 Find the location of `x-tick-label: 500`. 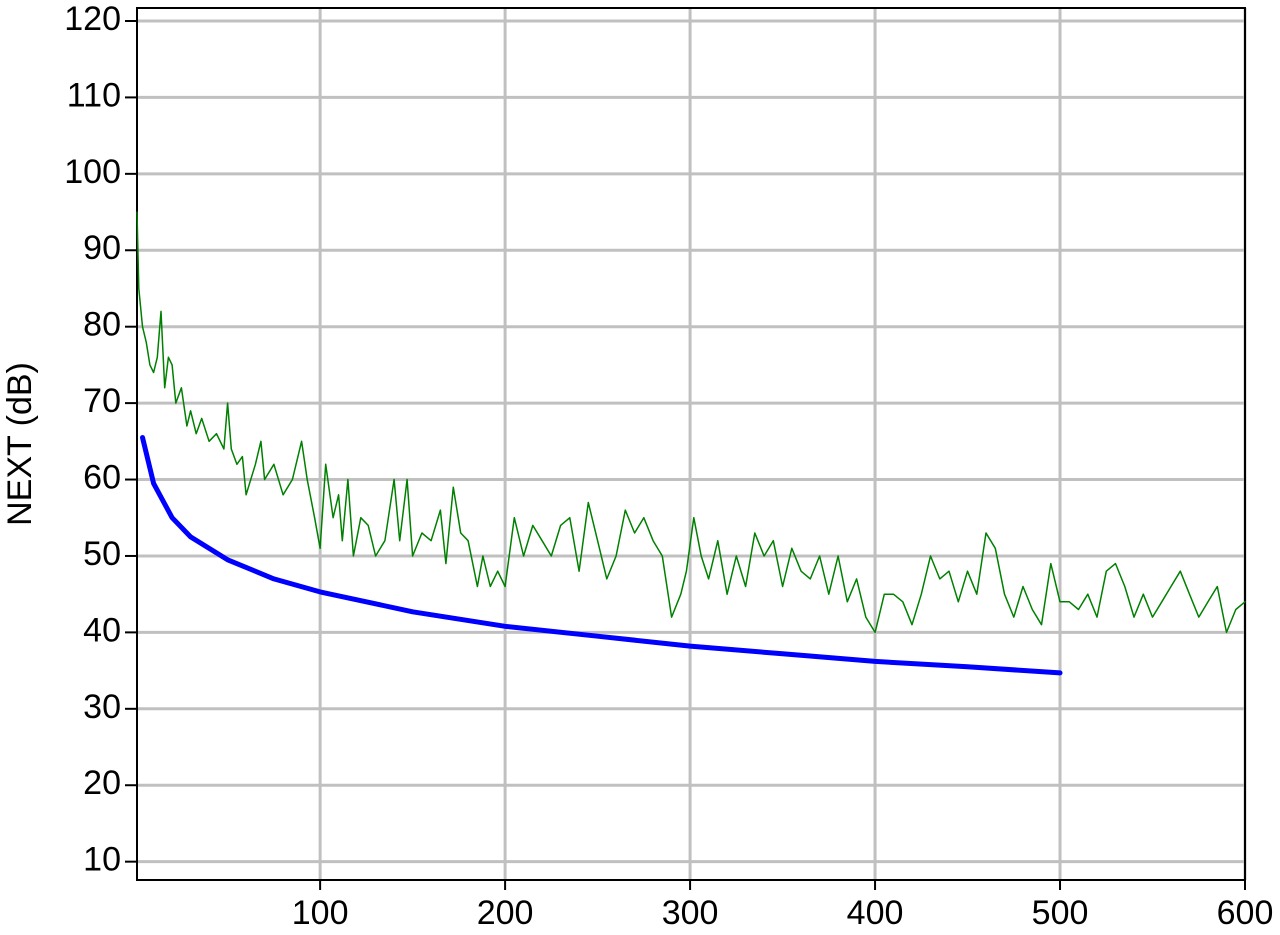

x-tick-label: 500 is located at coordinates (1060, 913).